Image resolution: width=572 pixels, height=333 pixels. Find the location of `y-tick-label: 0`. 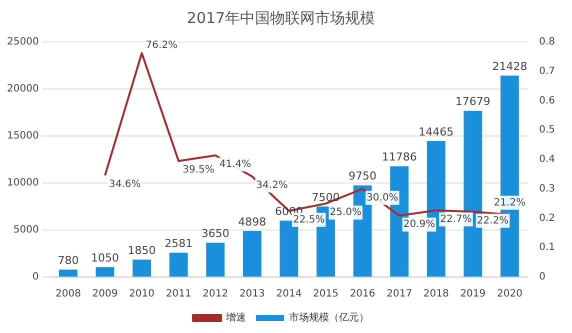

y-tick-label: 0 is located at coordinates (35, 277).